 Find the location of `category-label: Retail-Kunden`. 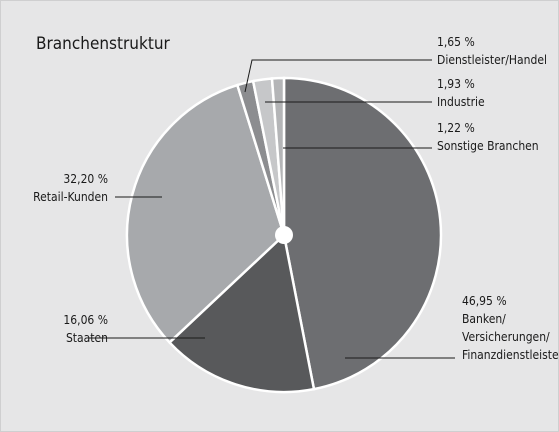

category-label: Retail-Kunden is located at coordinates (70, 197).